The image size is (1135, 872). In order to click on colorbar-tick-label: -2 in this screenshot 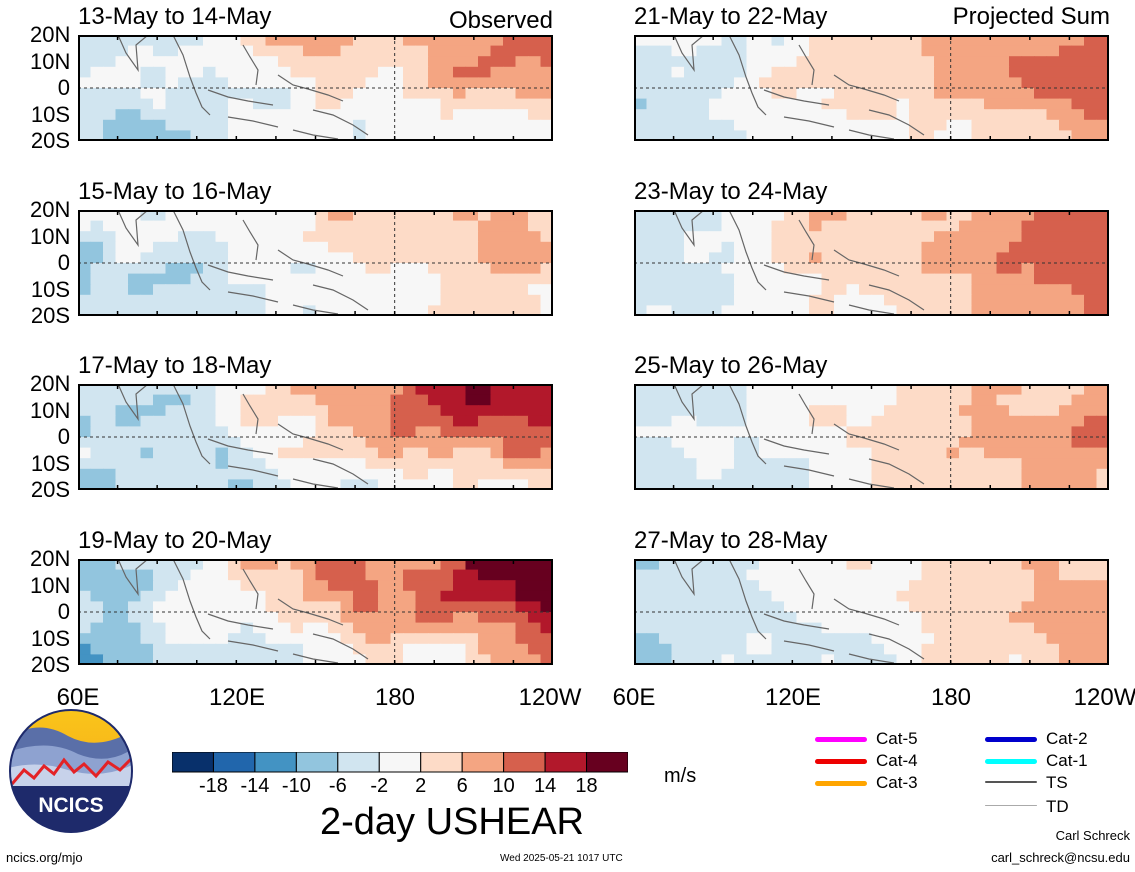, I will do `click(379, 786)`.